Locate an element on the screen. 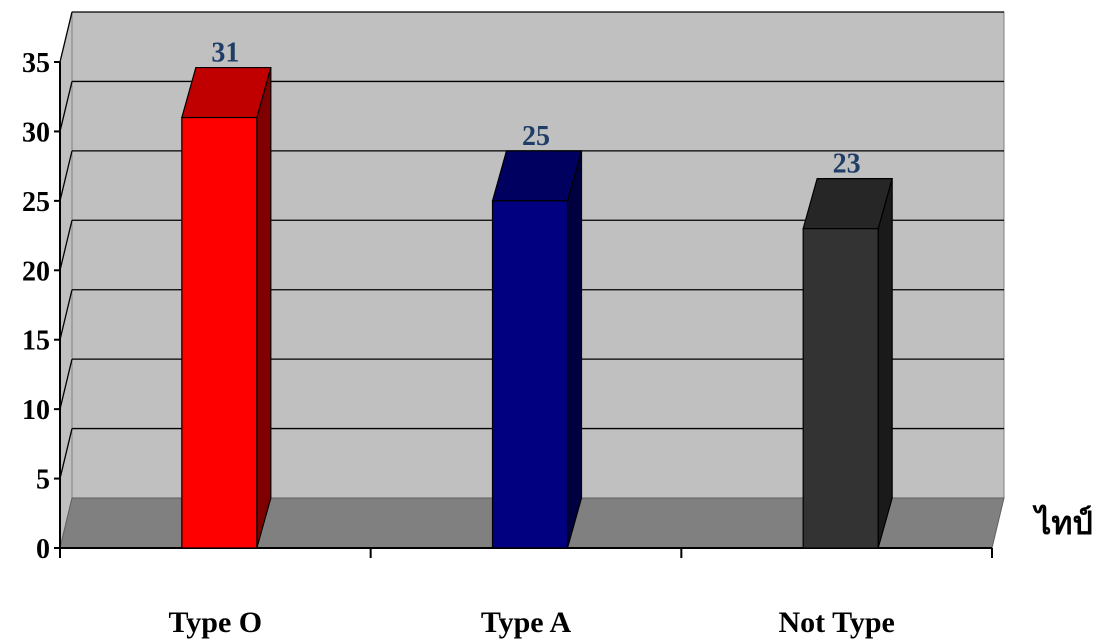 This screenshot has height=639, width=1094. y-tick-label: 15 is located at coordinates (36, 341).